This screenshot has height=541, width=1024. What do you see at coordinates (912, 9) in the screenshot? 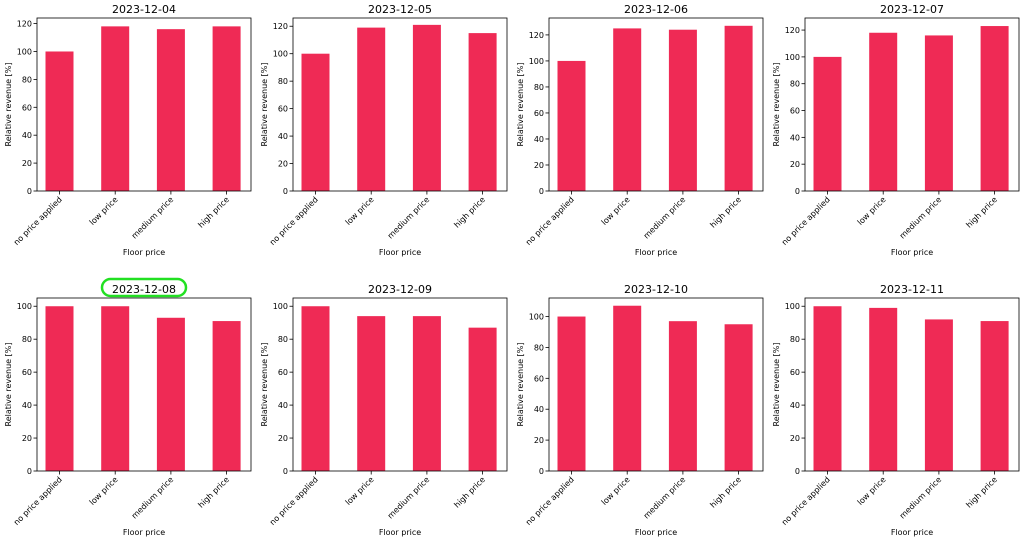
I see `chart-title: 2023-12-07` at bounding box center [912, 9].